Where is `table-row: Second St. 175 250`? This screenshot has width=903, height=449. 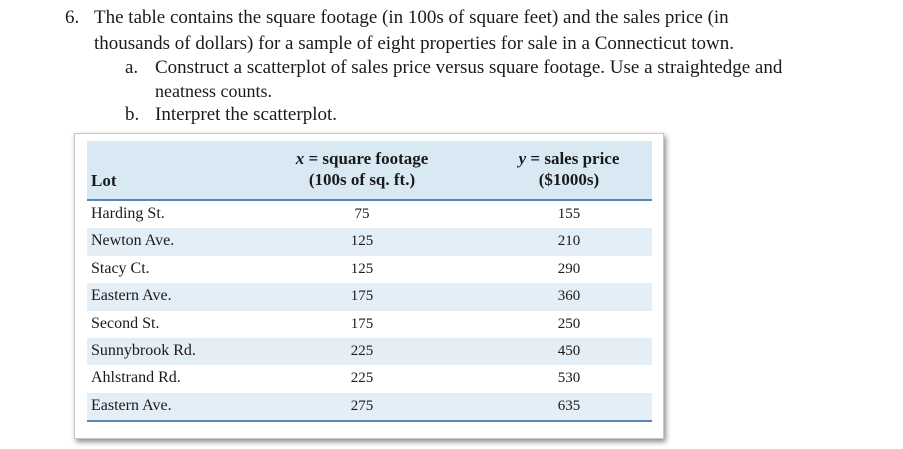 table-row: Second St. 175 250 is located at coordinates (369, 324).